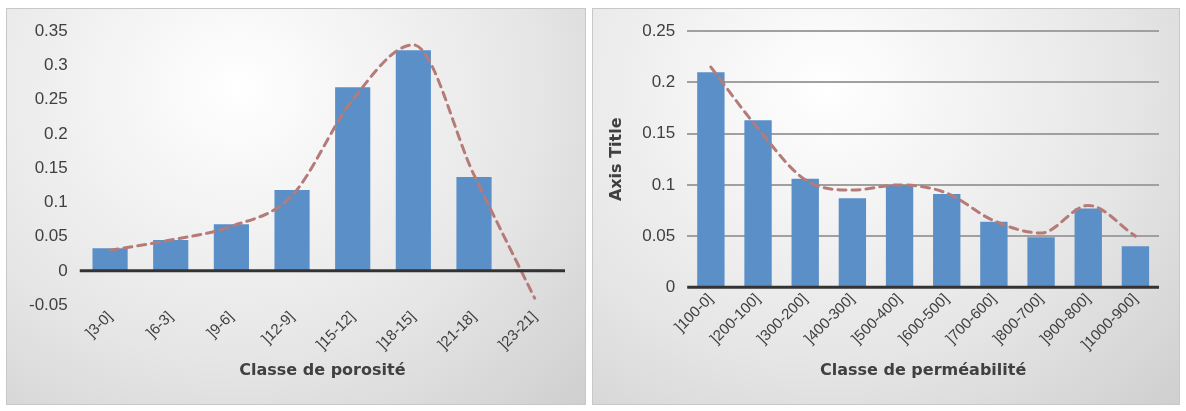 This screenshot has width=1186, height=411. I want to click on y-axis-title: Axis Title, so click(615, 159).